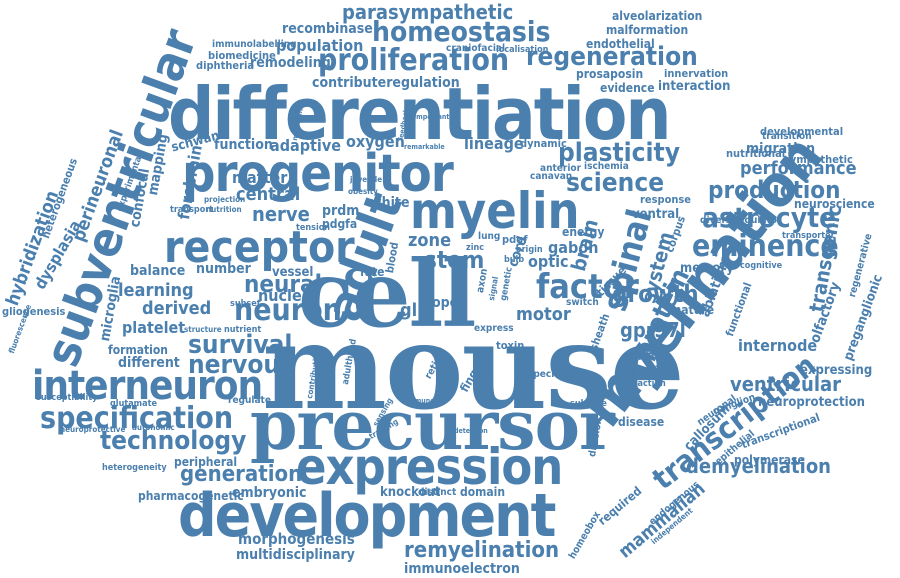  Describe the element at coordinates (610, 74) in the screenshot. I see `word-prosaposin: prosaposin` at that location.